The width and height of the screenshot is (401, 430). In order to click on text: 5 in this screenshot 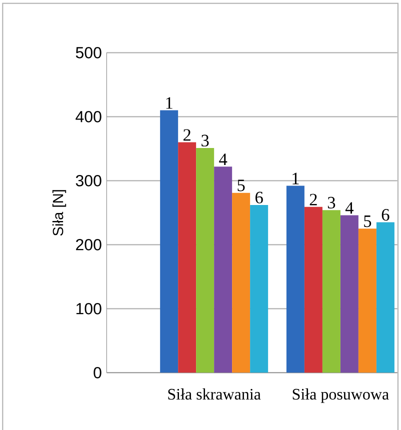, I will do `click(241, 186)`.